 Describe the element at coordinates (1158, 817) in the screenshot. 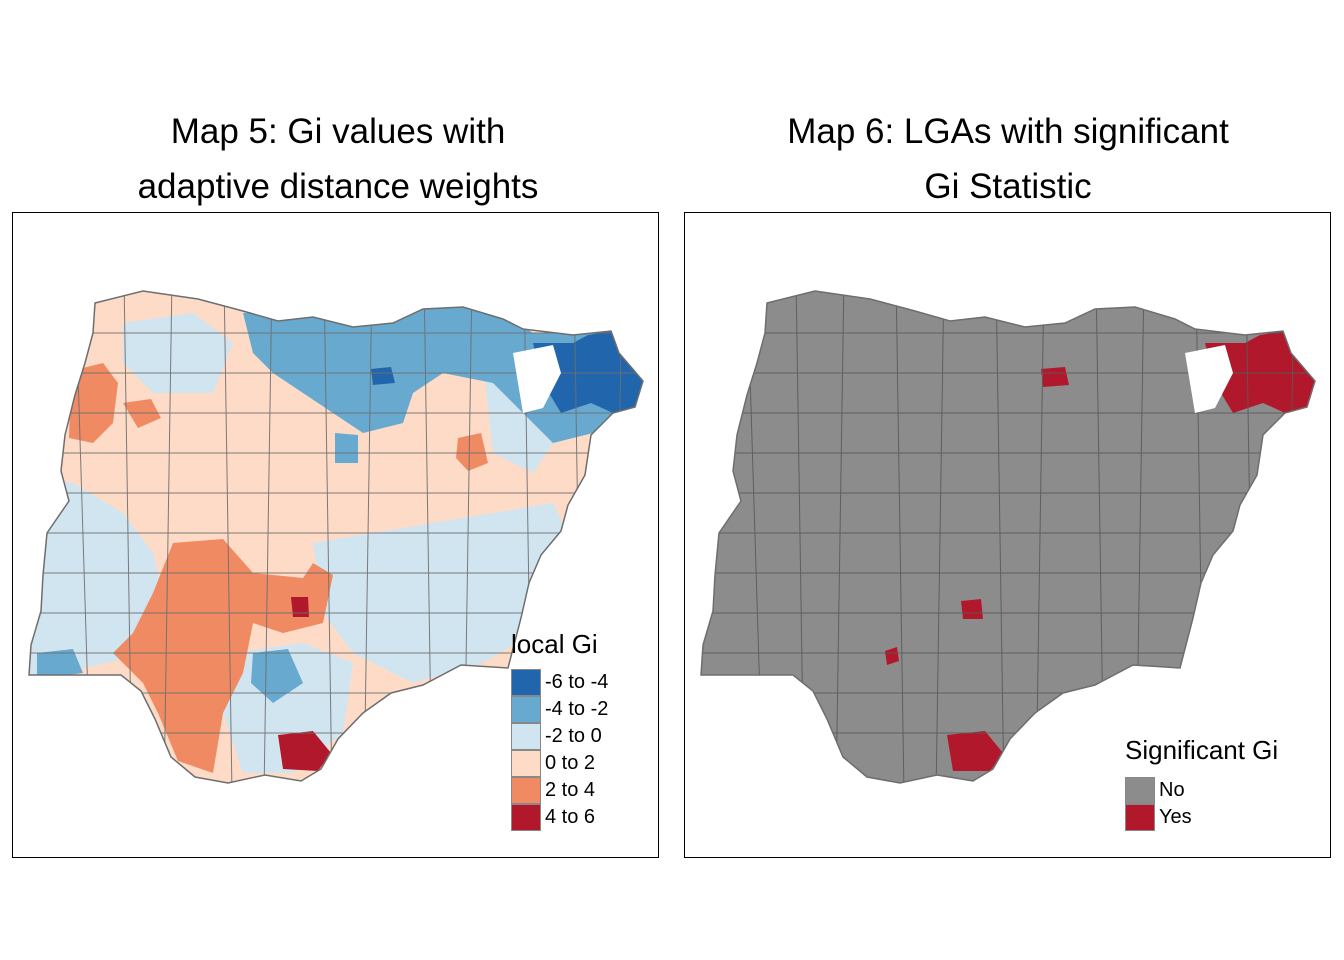

I see `right-legend-item: Yes` at that location.